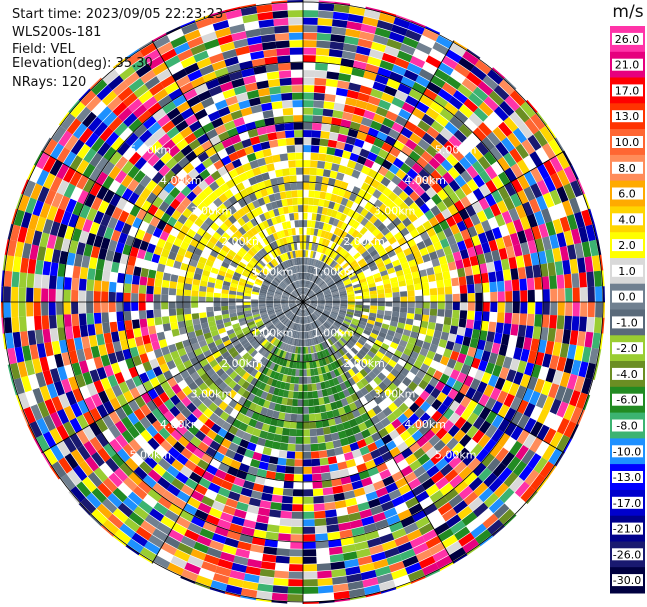  What do you see at coordinates (627, 65) in the screenshot?
I see `colorbar-tick-label: 21.0` at bounding box center [627, 65].